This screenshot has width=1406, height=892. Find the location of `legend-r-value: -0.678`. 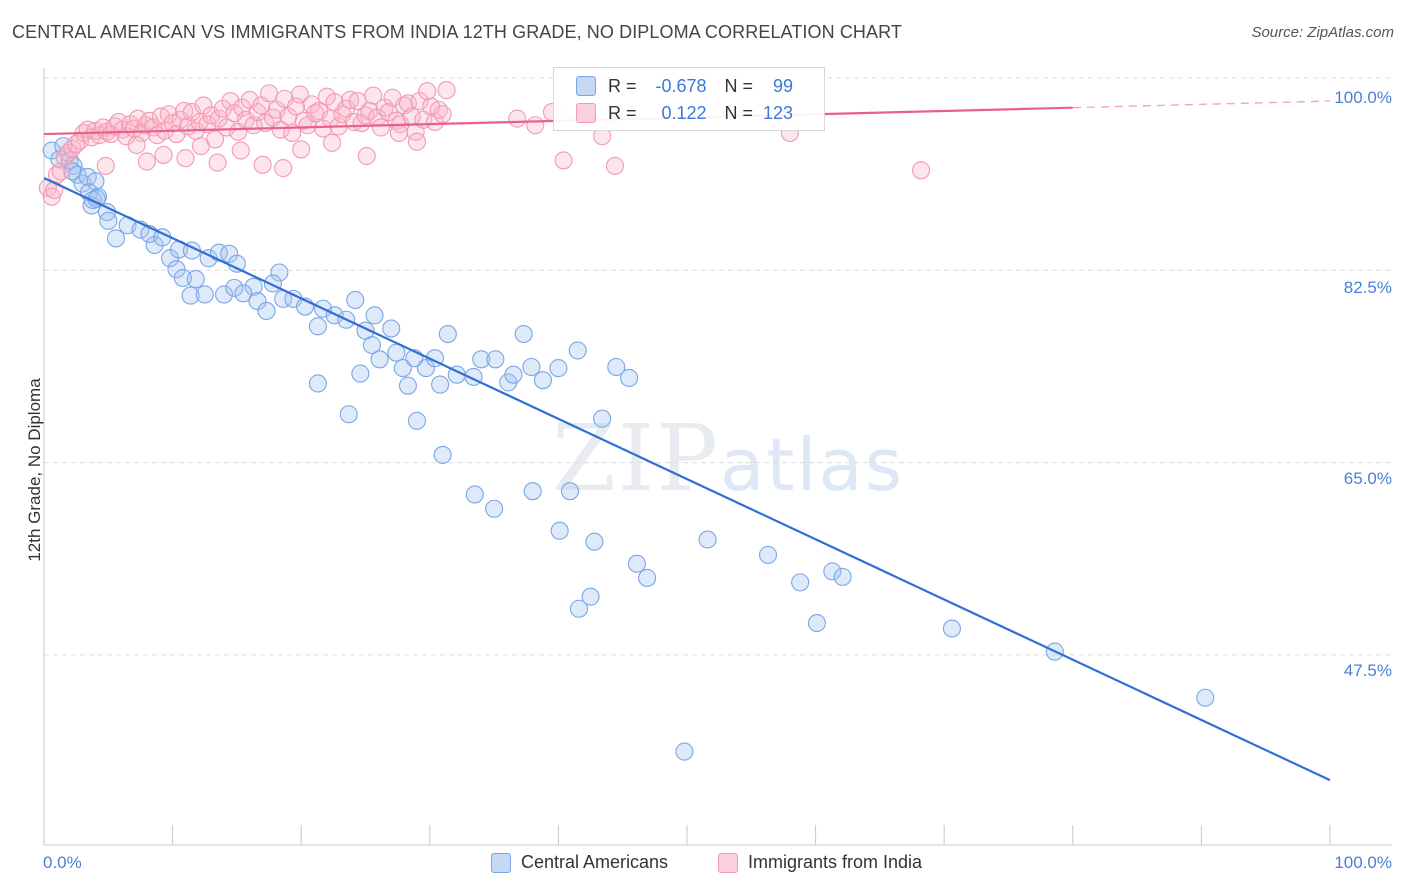

legend-r-value: -0.678 is located at coordinates (681, 85).